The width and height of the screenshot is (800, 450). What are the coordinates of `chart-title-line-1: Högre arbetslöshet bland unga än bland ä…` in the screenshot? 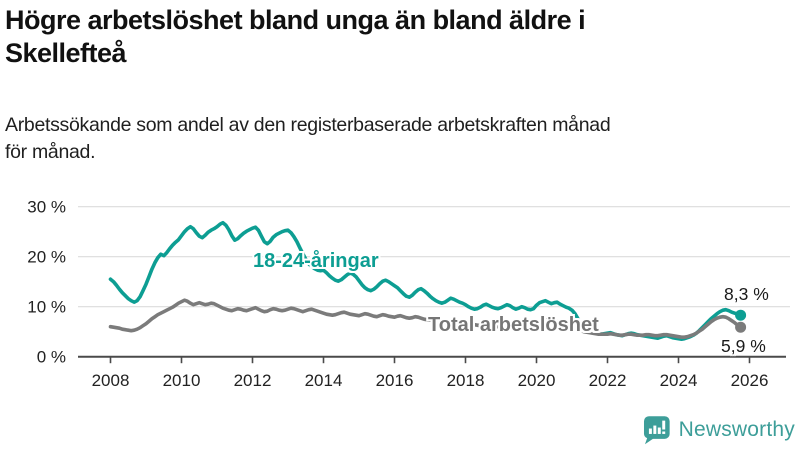 It's located at (295, 20).